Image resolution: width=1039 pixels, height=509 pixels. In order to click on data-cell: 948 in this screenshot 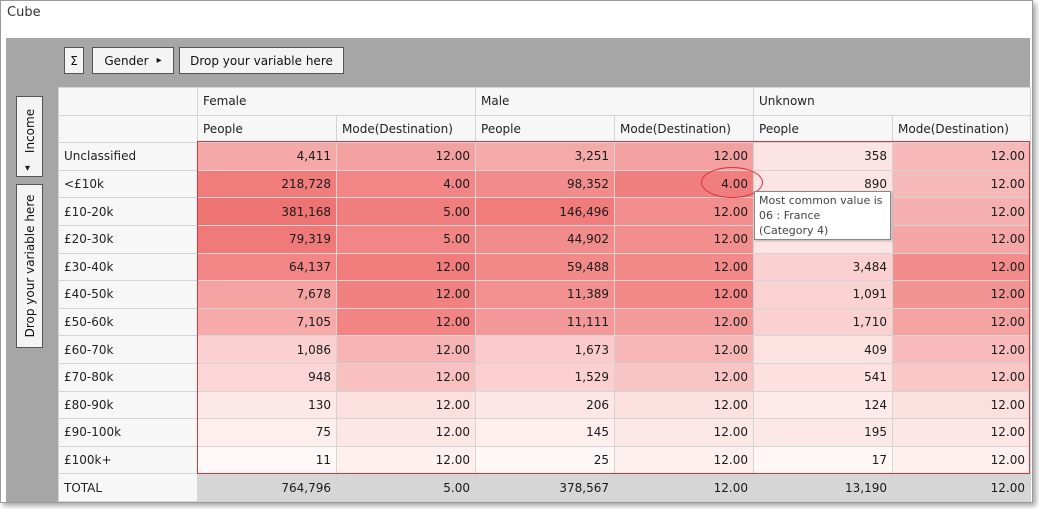, I will do `click(267, 377)`.